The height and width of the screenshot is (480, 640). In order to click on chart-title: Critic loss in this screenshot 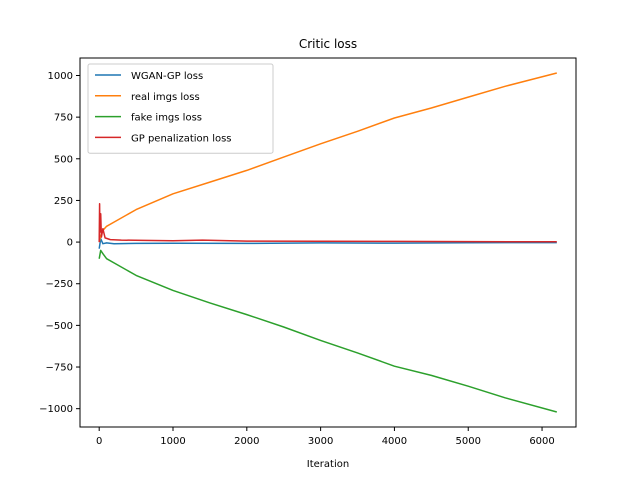, I will do `click(328, 44)`.